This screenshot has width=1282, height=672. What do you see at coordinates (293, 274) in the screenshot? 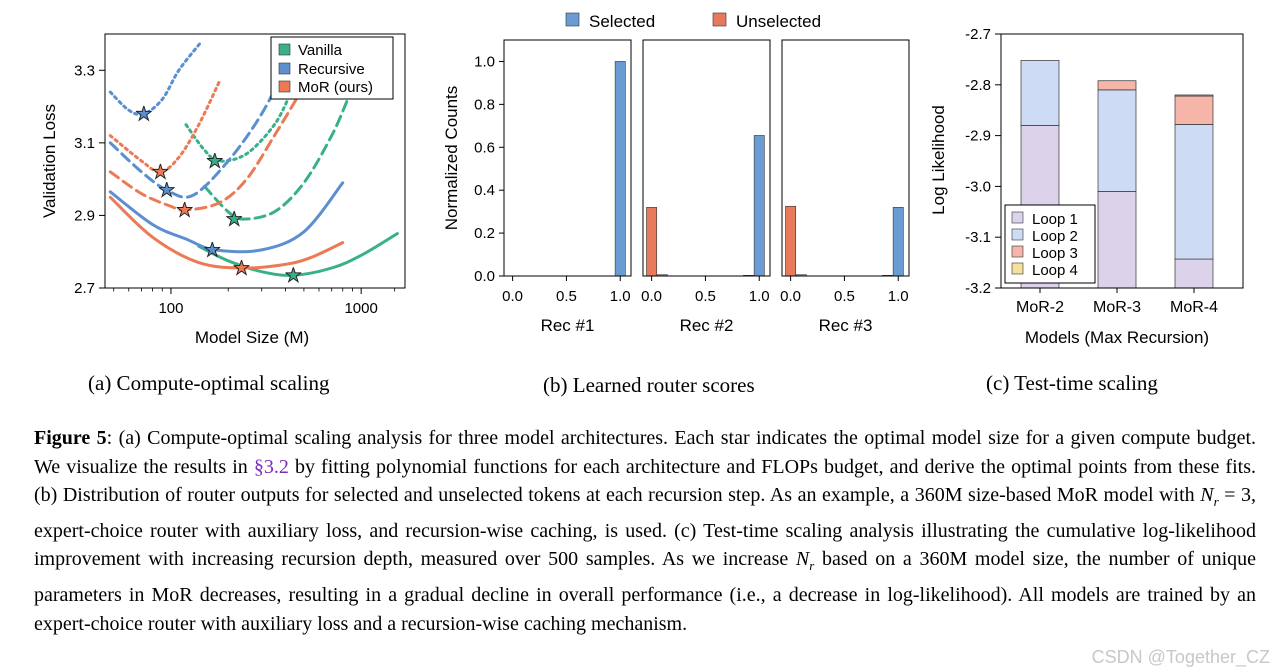
I see `optimal-star-vanilla` at bounding box center [293, 274].